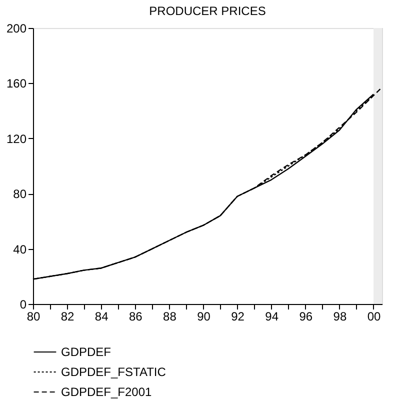  I want to click on x-tick-label: 00, so click(374, 317).